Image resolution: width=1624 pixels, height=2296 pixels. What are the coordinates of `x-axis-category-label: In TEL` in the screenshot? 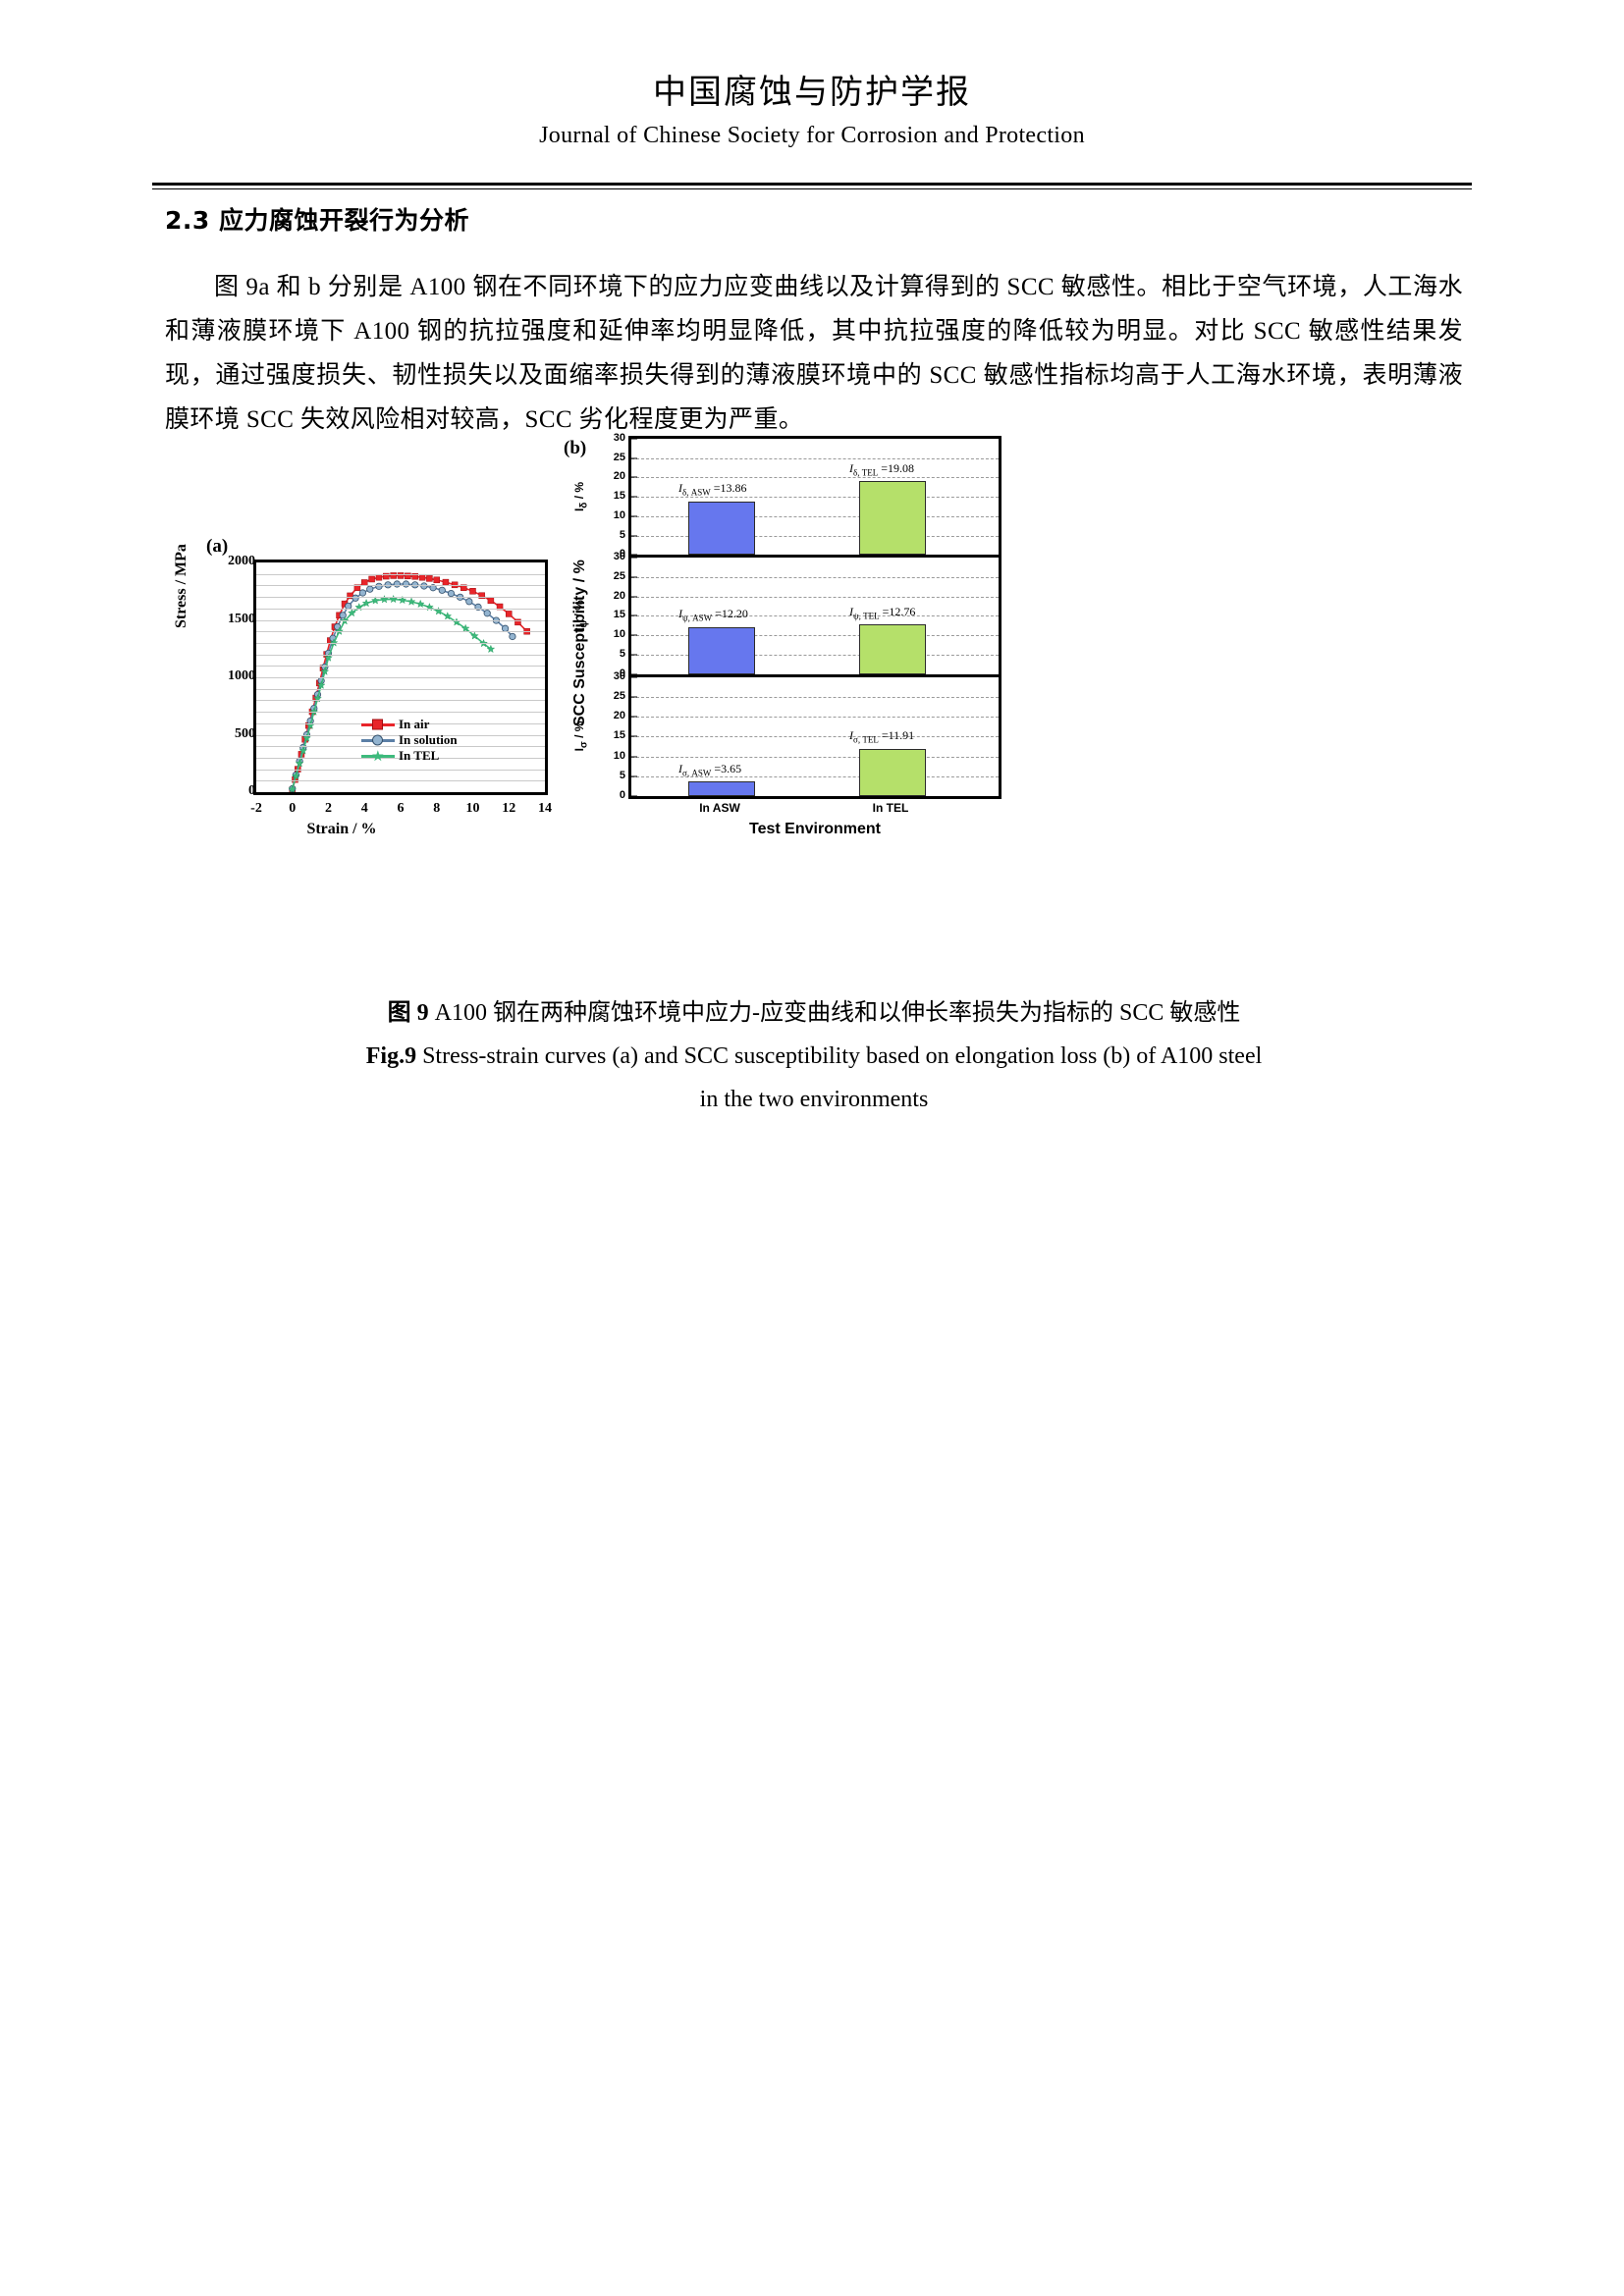 It's located at (890, 808).